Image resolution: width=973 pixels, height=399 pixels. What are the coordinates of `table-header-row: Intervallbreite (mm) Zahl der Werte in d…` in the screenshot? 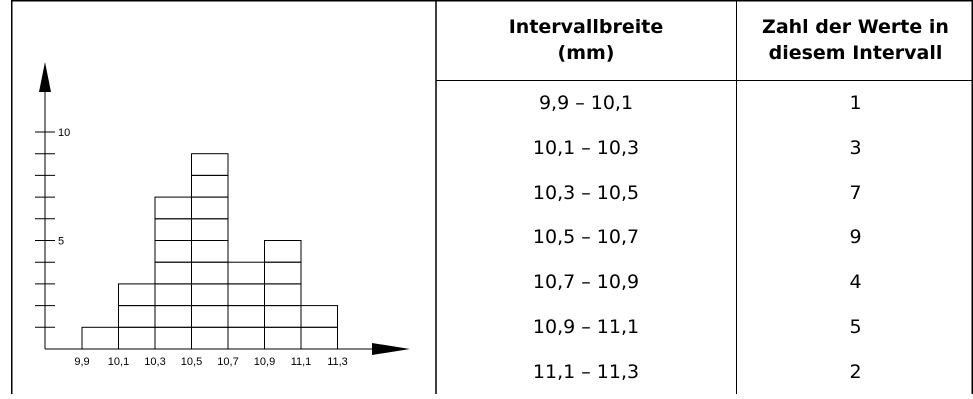 It's located at (704, 40).